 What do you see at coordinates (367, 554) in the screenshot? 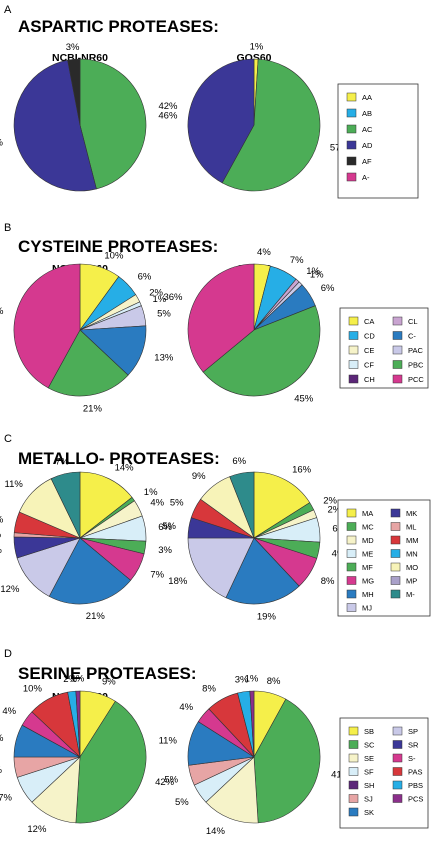
I see `legend-label: ME` at bounding box center [367, 554].